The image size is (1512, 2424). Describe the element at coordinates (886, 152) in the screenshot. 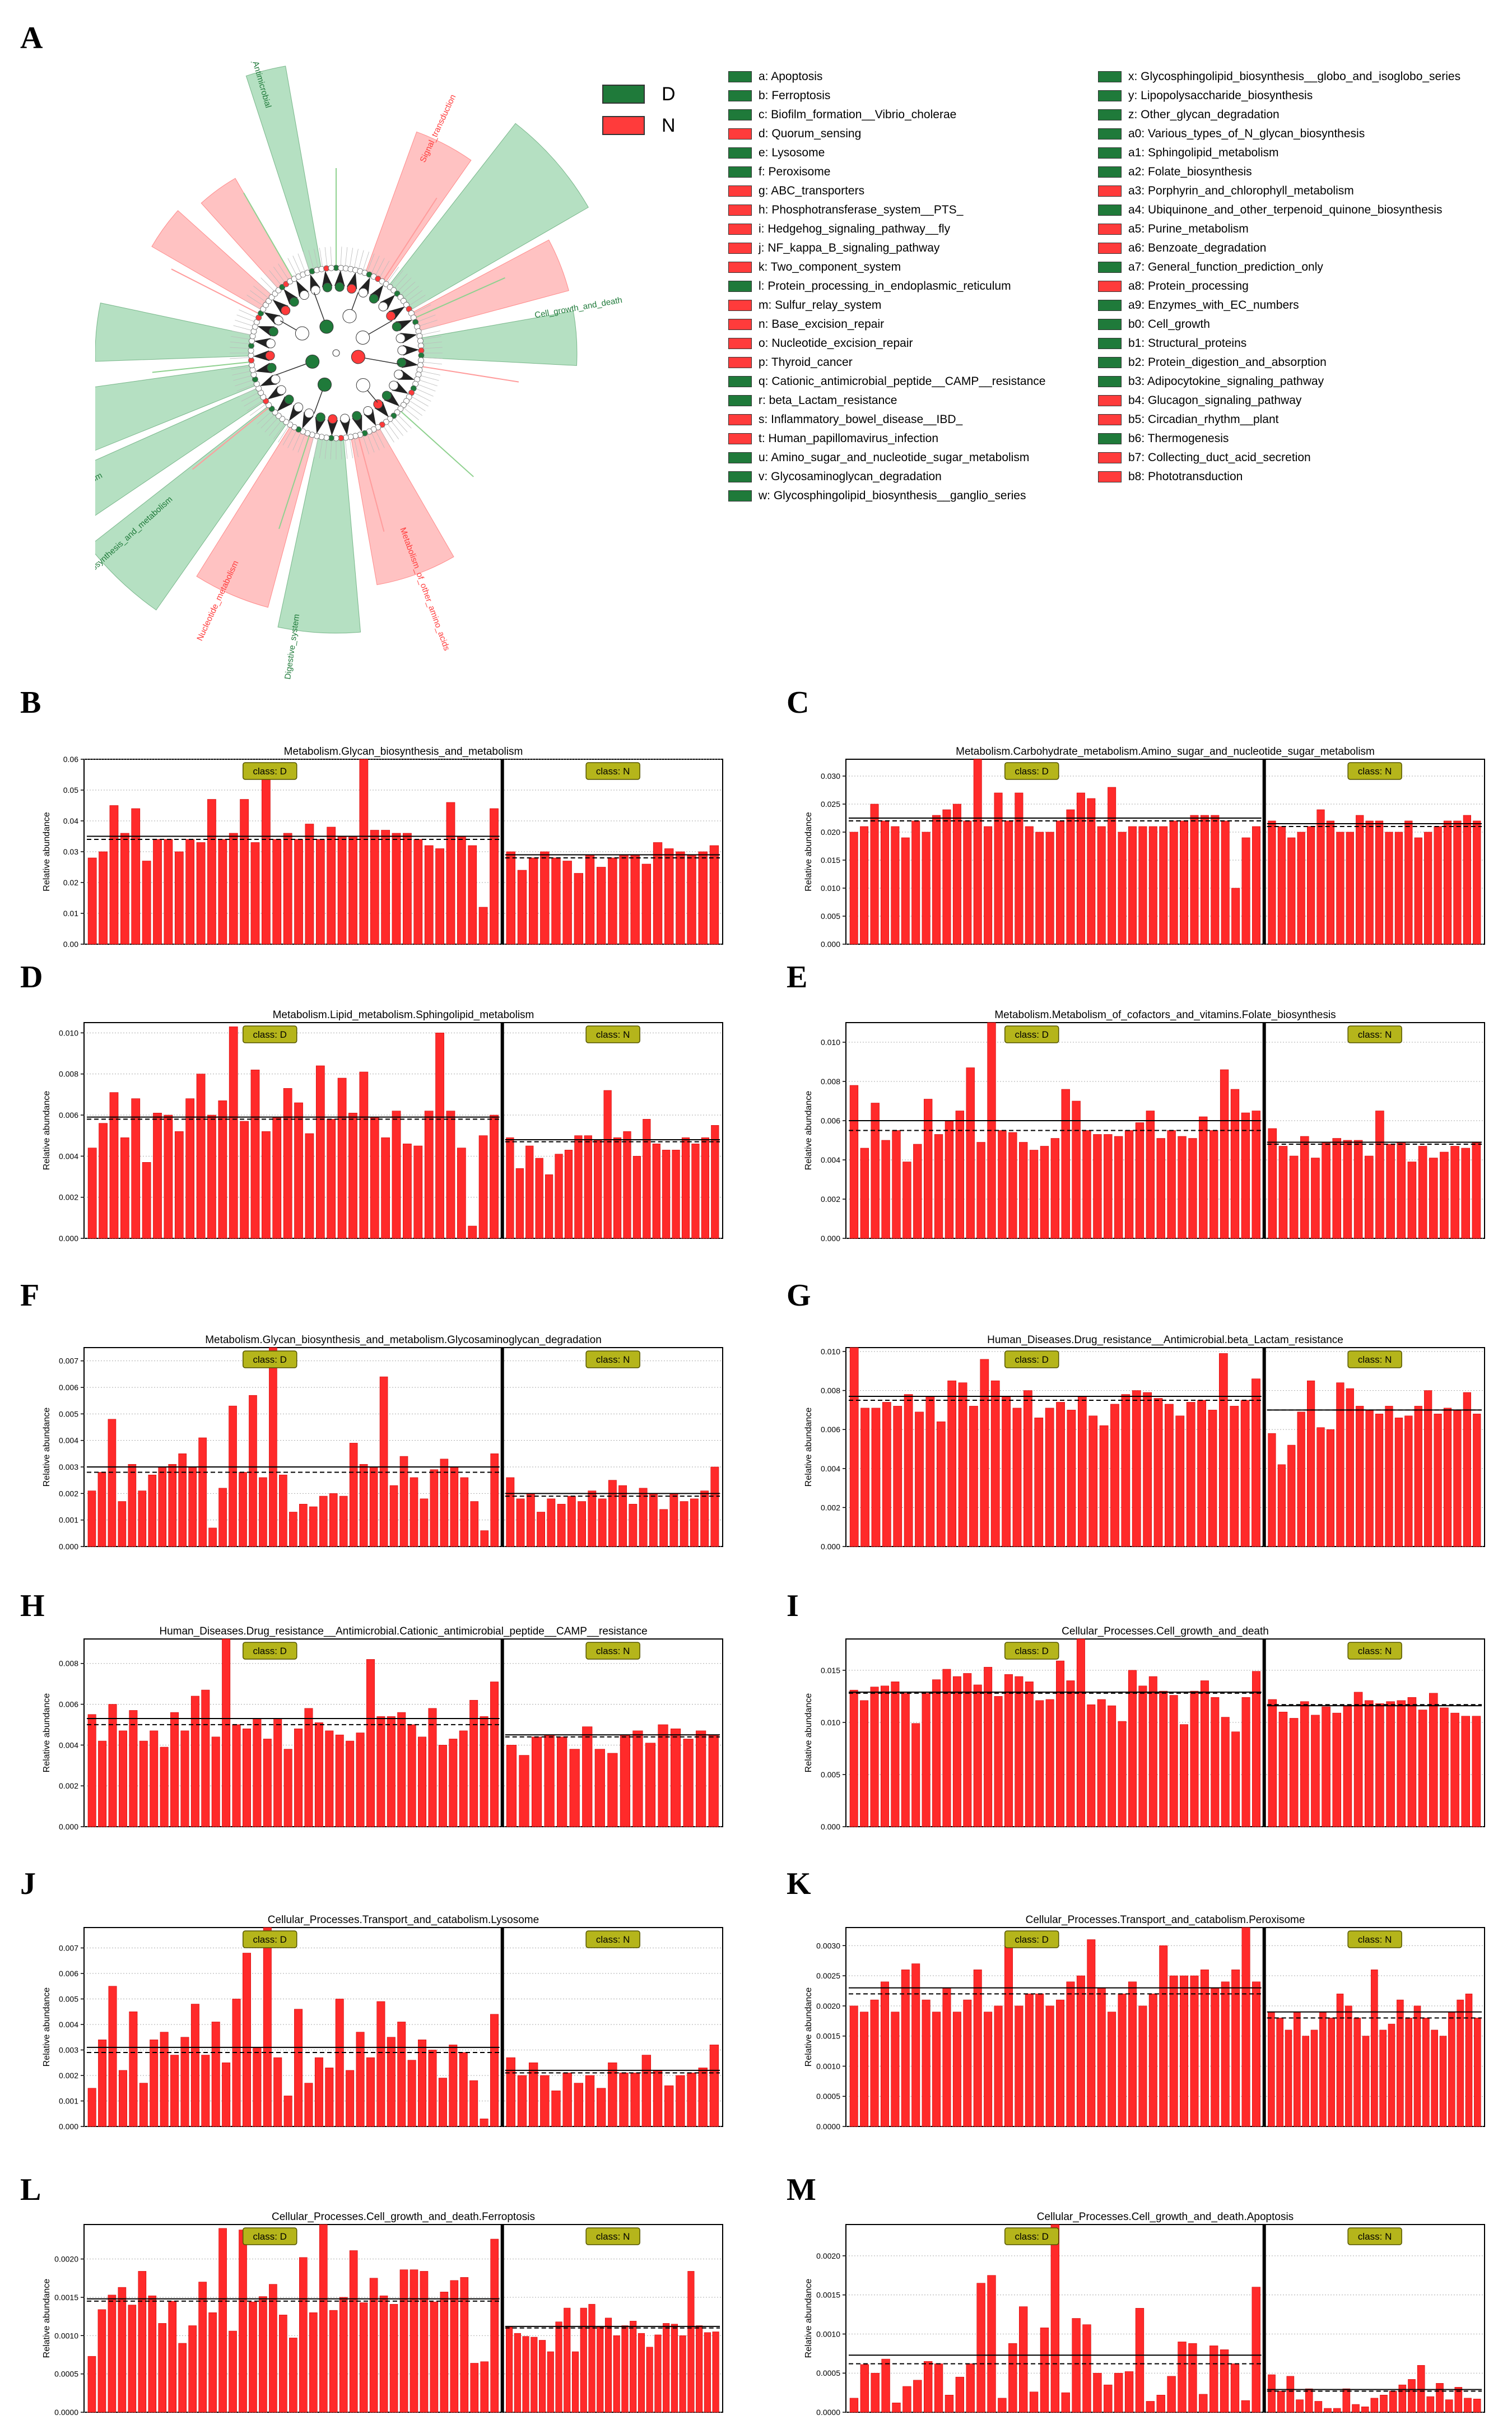

I see `legend-item: e: Lysosome` at that location.